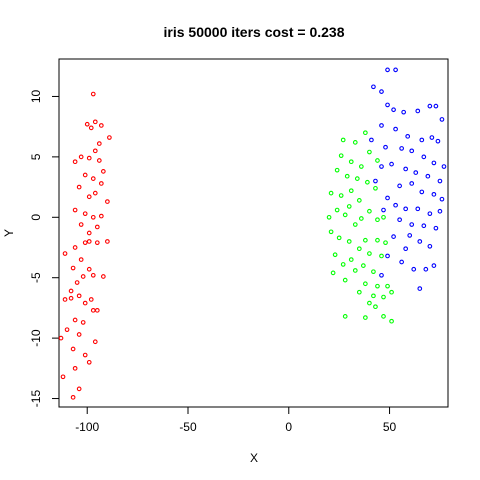 The width and height of the screenshot is (480, 480). Describe the element at coordinates (236, 420) in the screenshot. I see `x-axis: -100 -50 0 50` at that location.